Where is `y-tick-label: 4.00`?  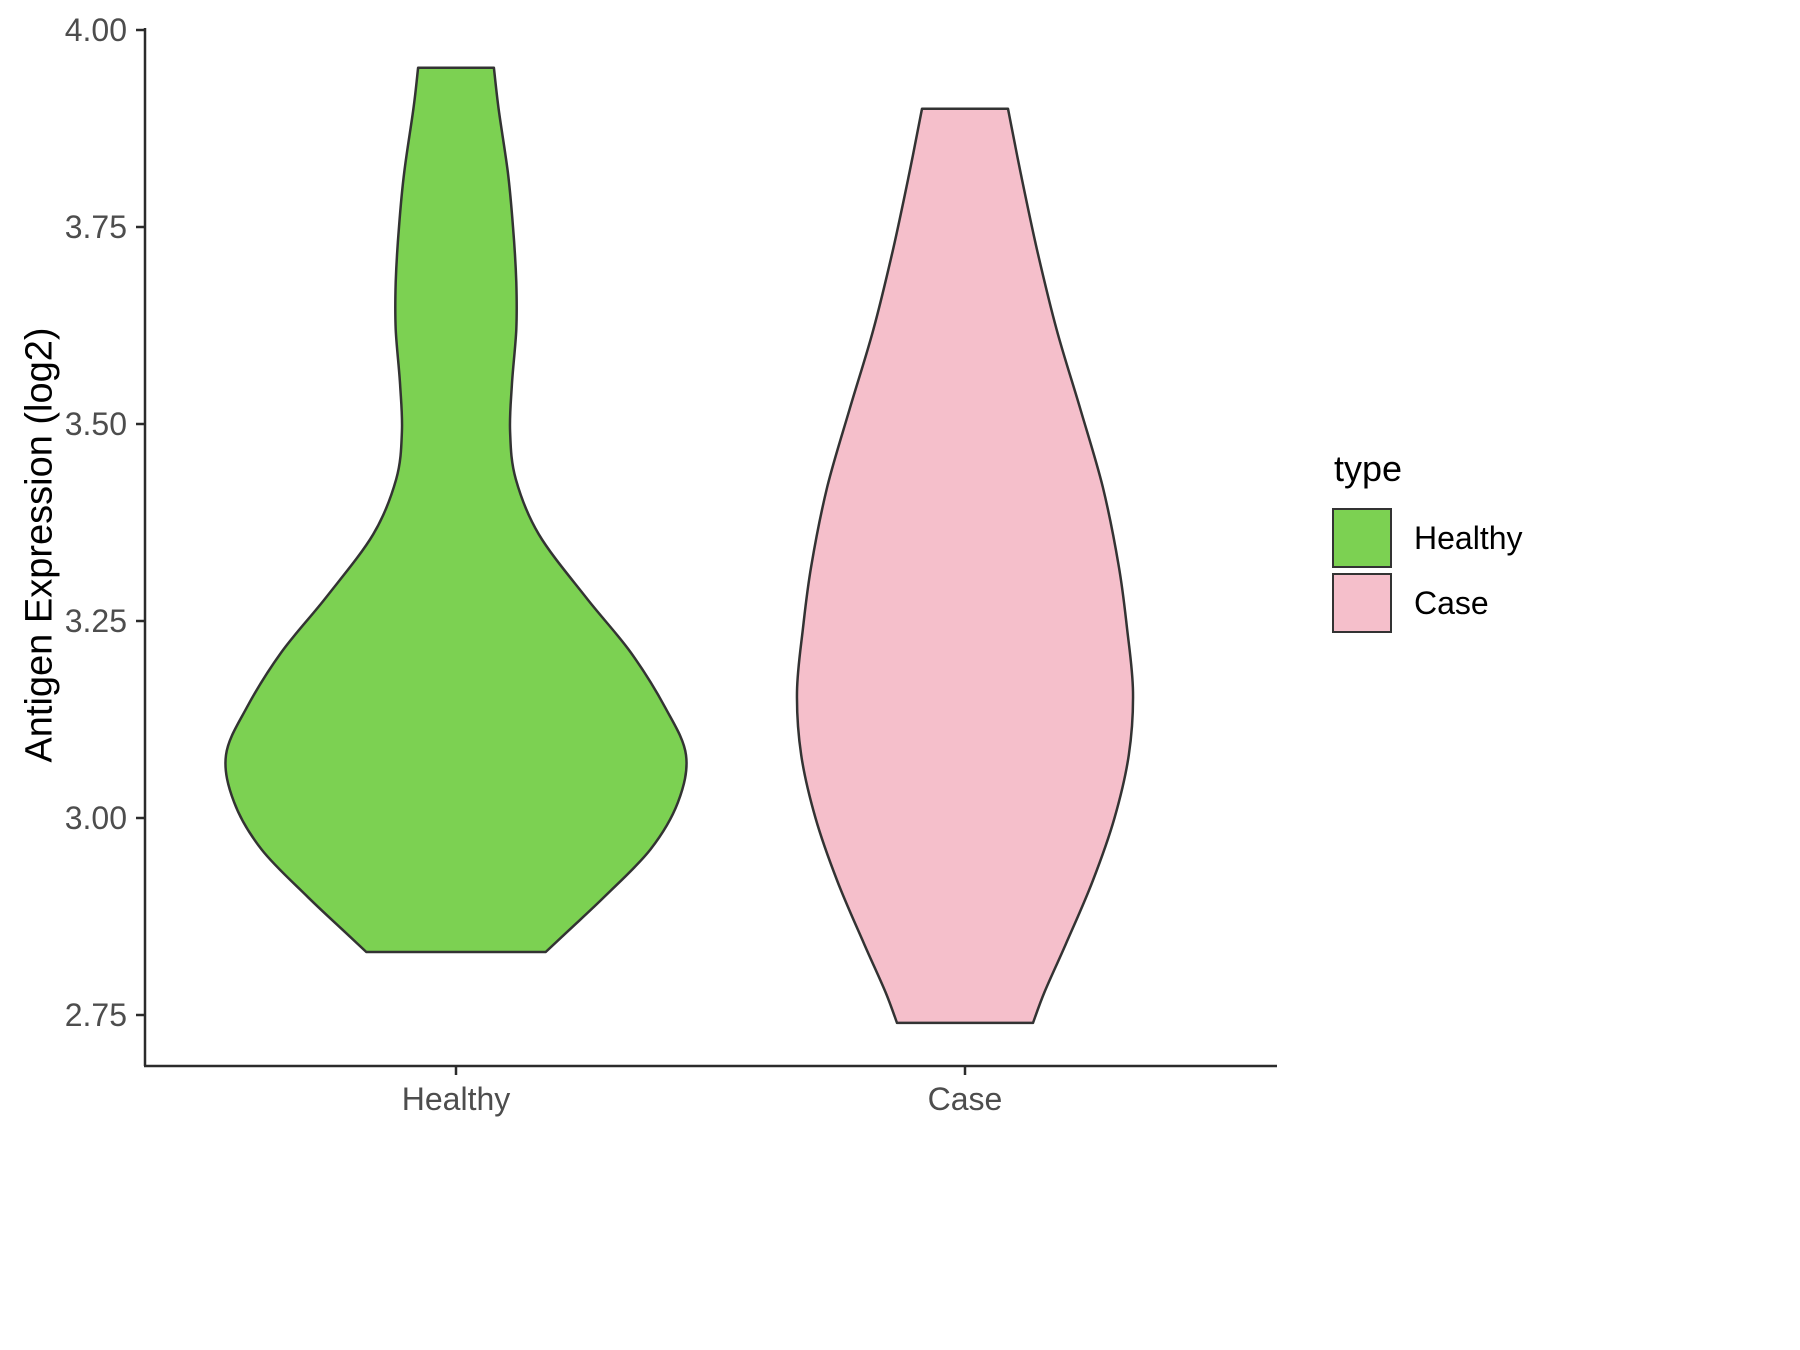
y-tick-label: 4.00 is located at coordinates (96, 30).